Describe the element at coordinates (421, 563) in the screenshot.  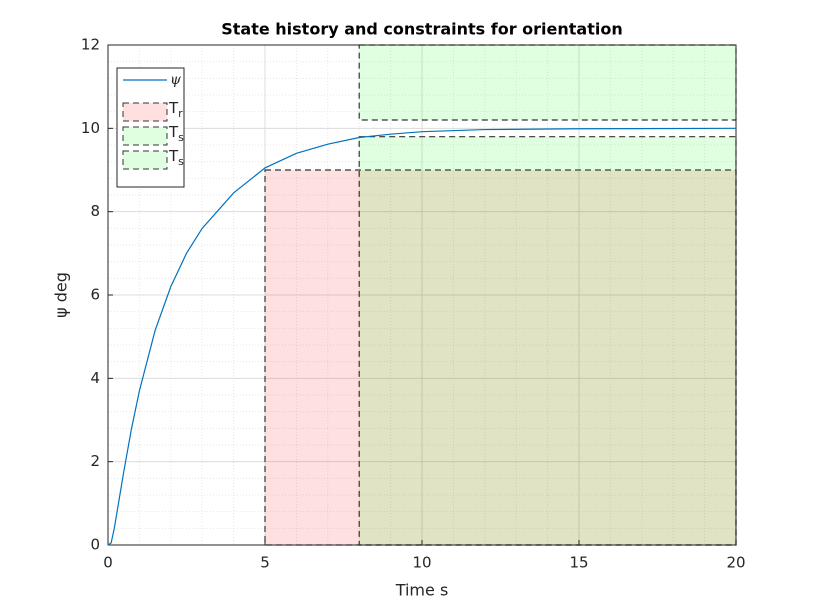
I see `x-tick-label: 10` at that location.